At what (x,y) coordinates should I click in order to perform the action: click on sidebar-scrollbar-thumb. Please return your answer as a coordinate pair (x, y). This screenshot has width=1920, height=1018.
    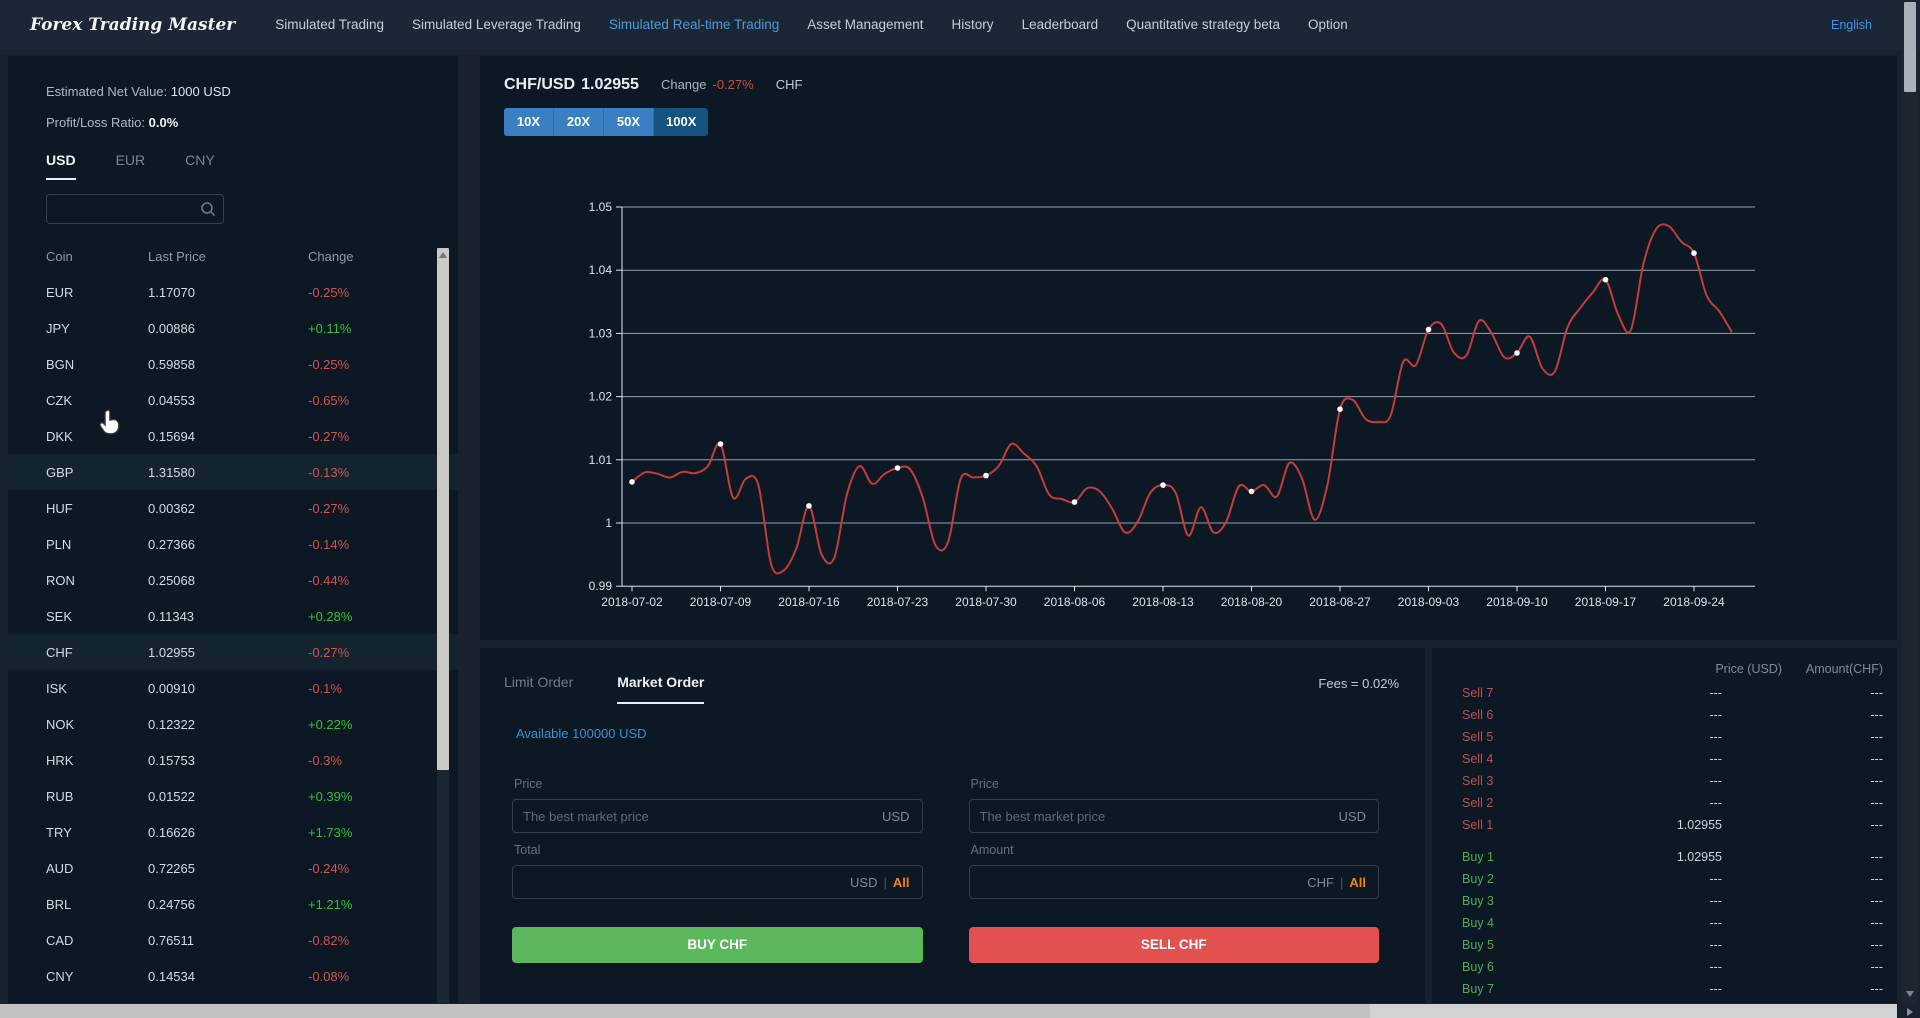
    Looking at the image, I should click on (443, 509).